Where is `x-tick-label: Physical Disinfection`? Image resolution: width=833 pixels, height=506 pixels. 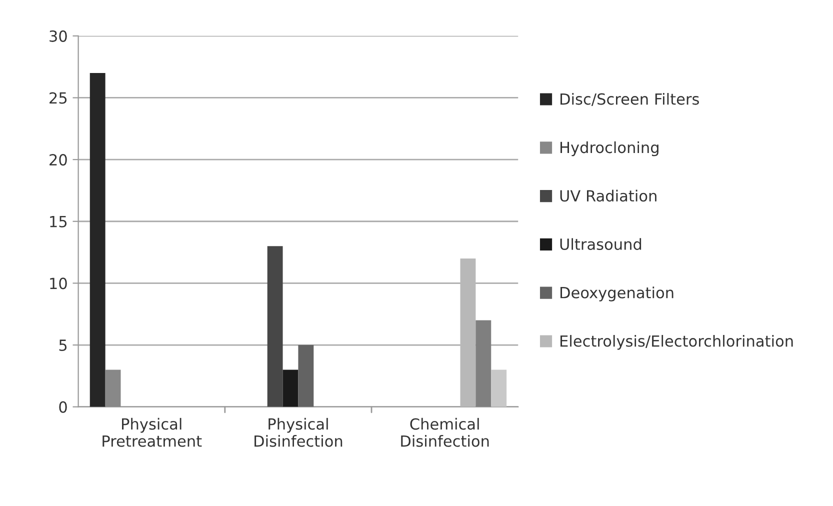 x-tick-label: Physical Disinfection is located at coordinates (298, 432).